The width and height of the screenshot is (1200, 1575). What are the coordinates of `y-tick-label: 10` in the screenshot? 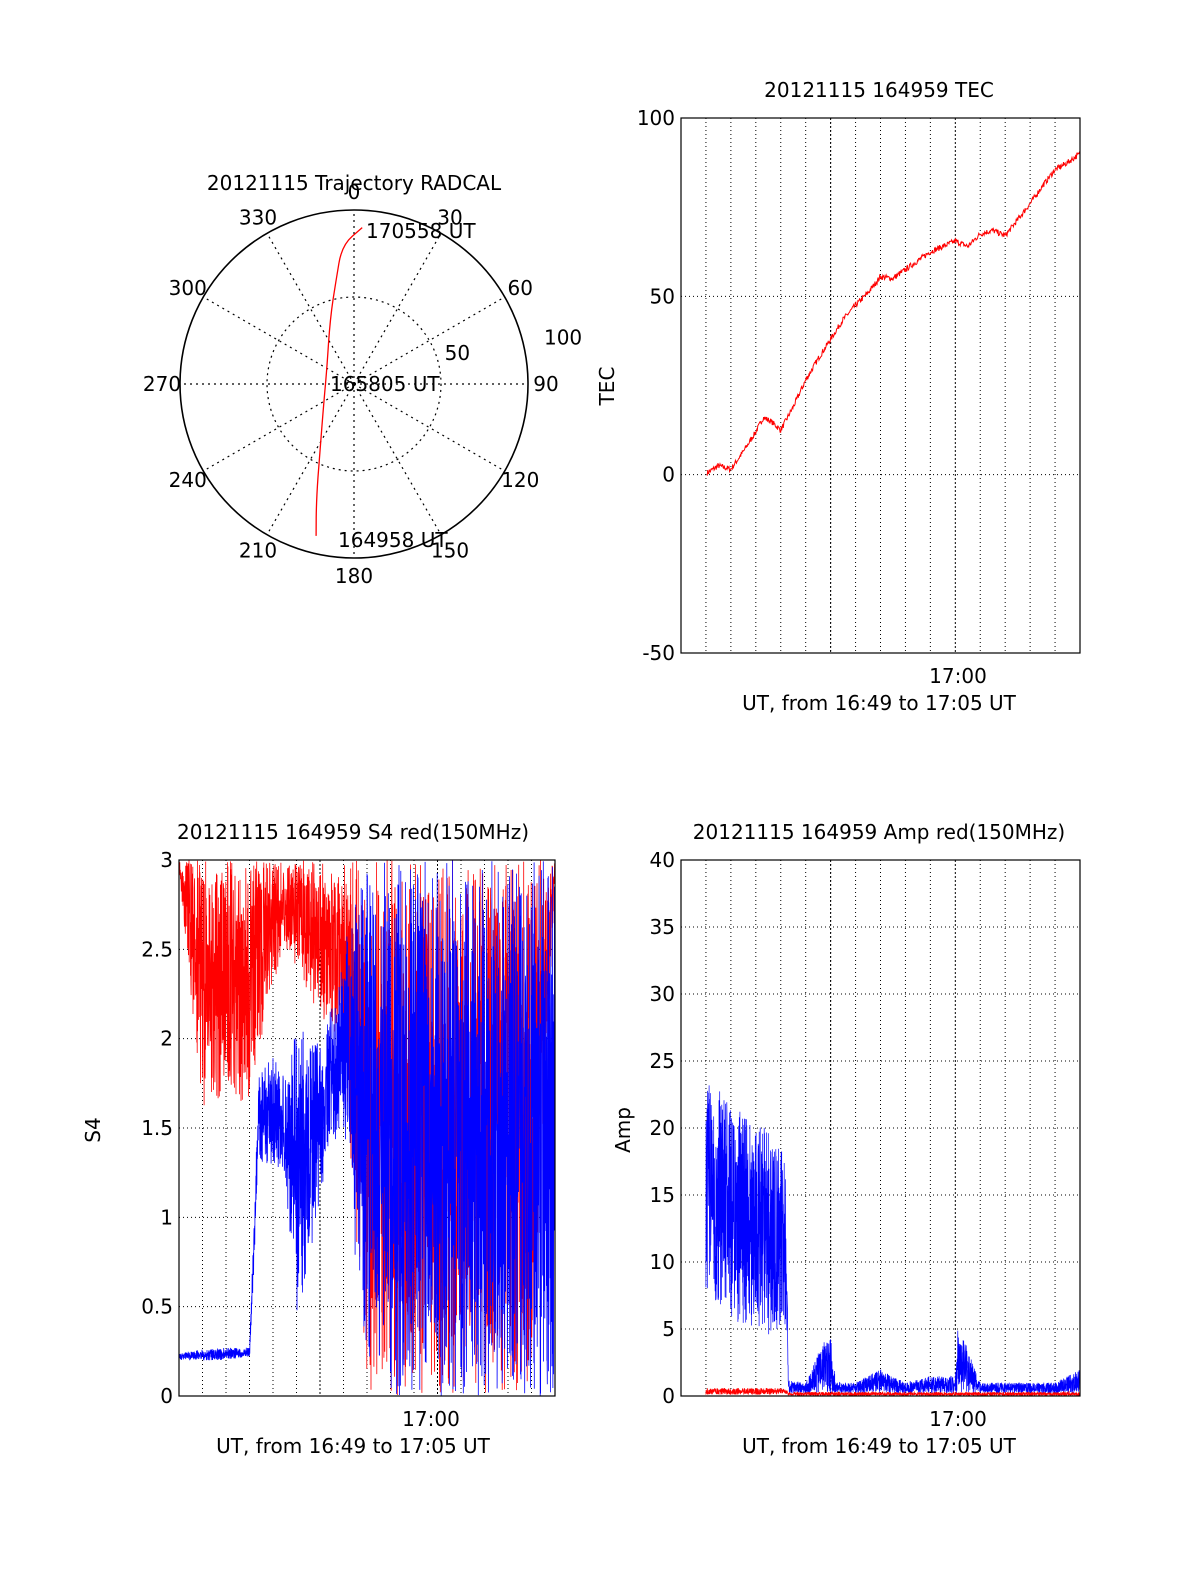 It's located at (662, 1262).